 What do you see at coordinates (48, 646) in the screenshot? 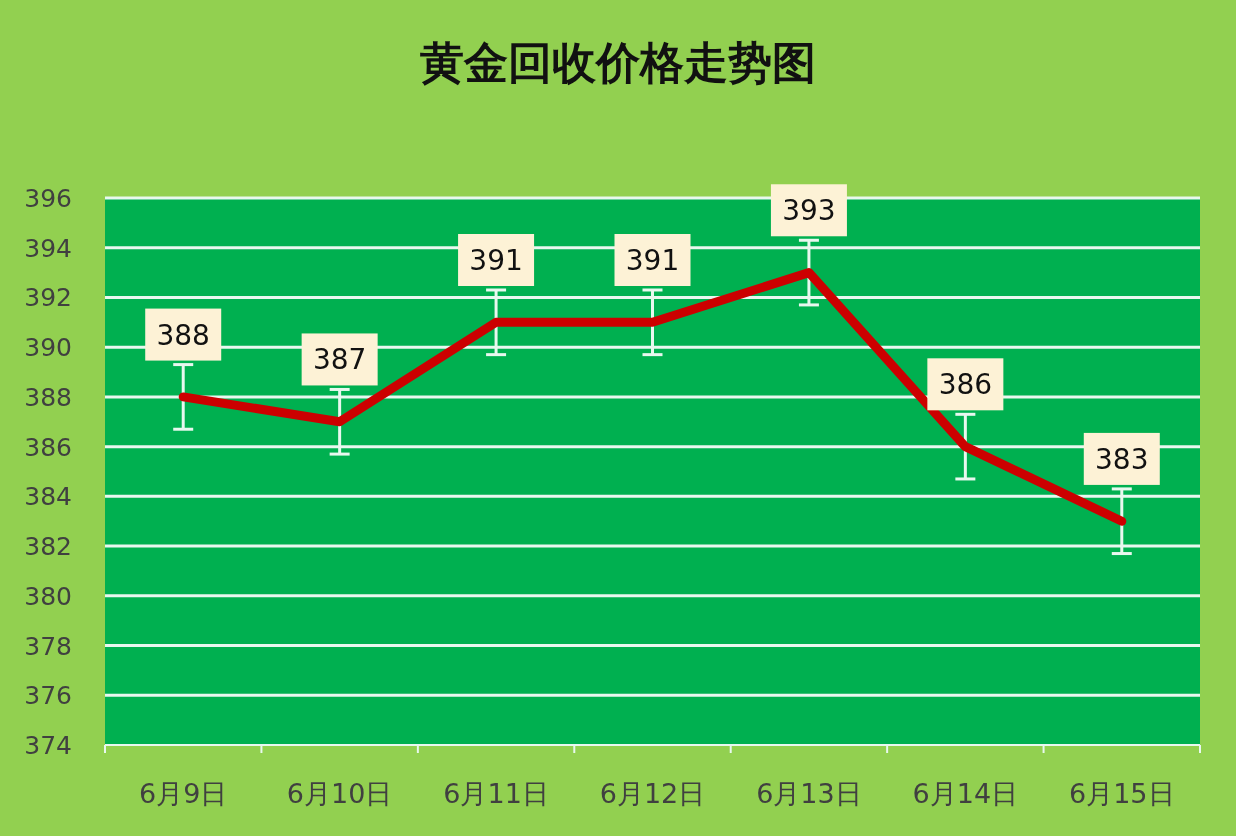
I see `y-tick-label: 378` at bounding box center [48, 646].